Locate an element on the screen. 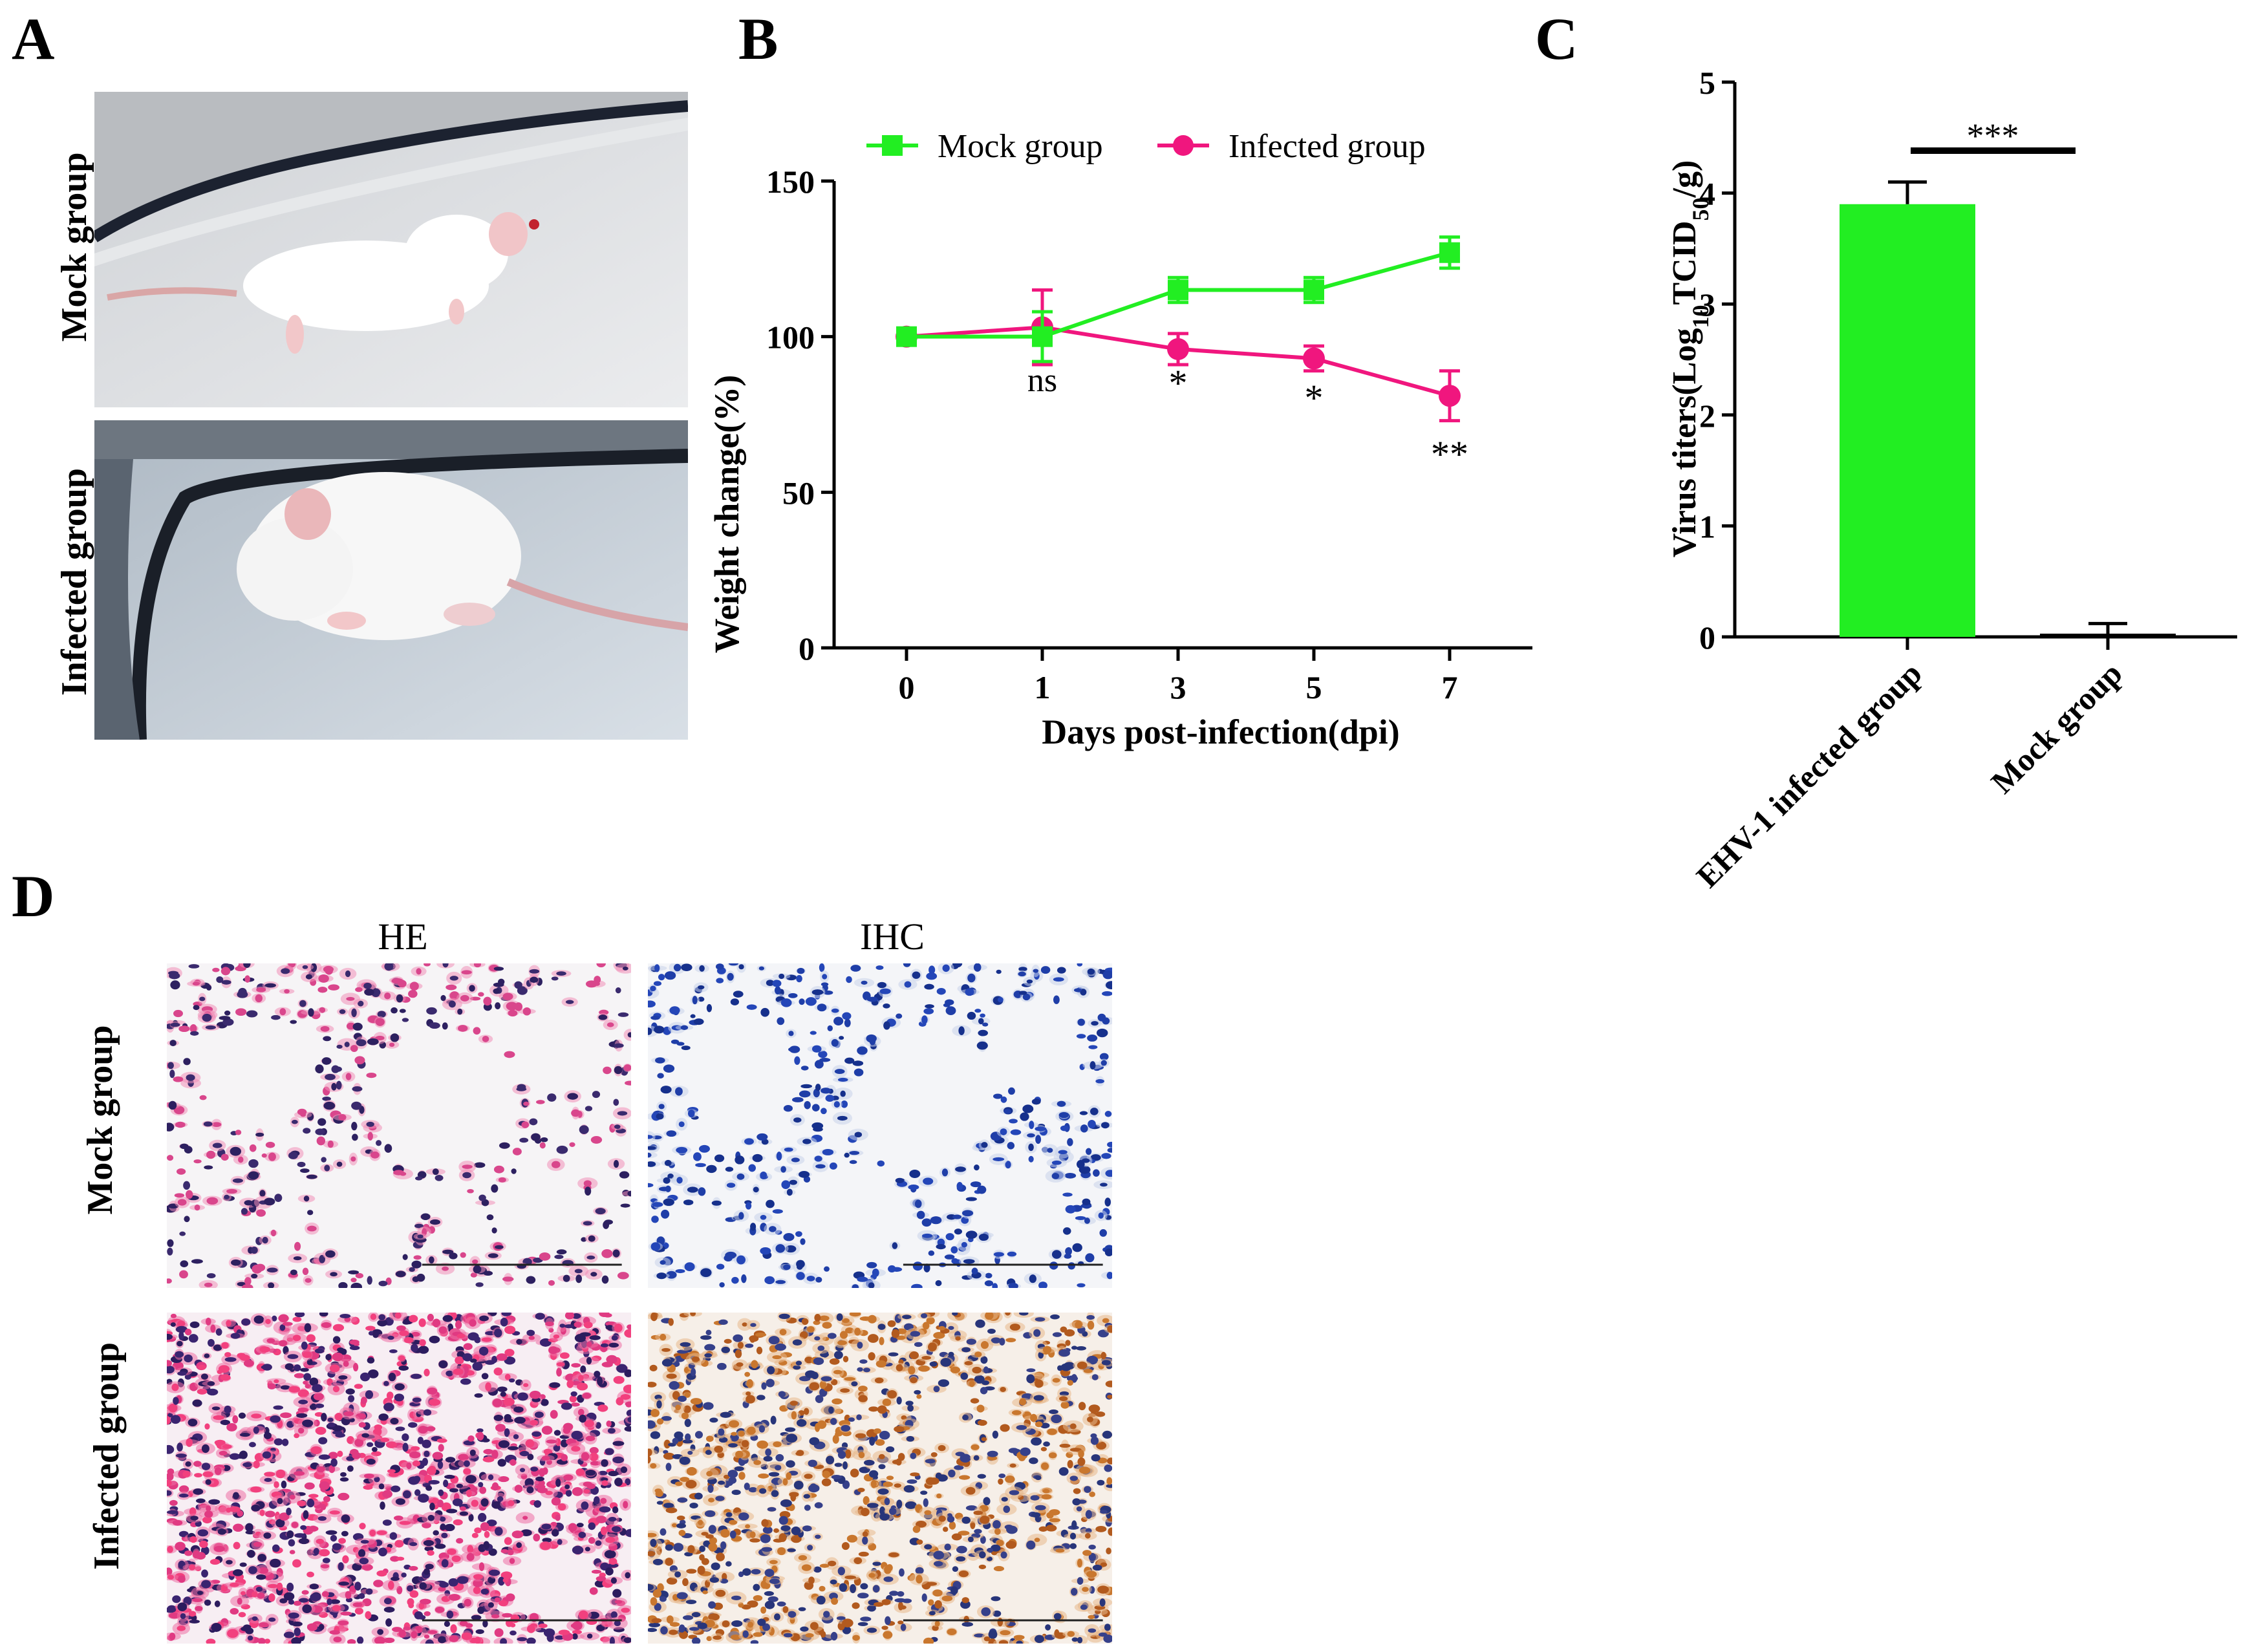 The image size is (2243, 1652). titer-chart-axes is located at coordinates (1985, 361).